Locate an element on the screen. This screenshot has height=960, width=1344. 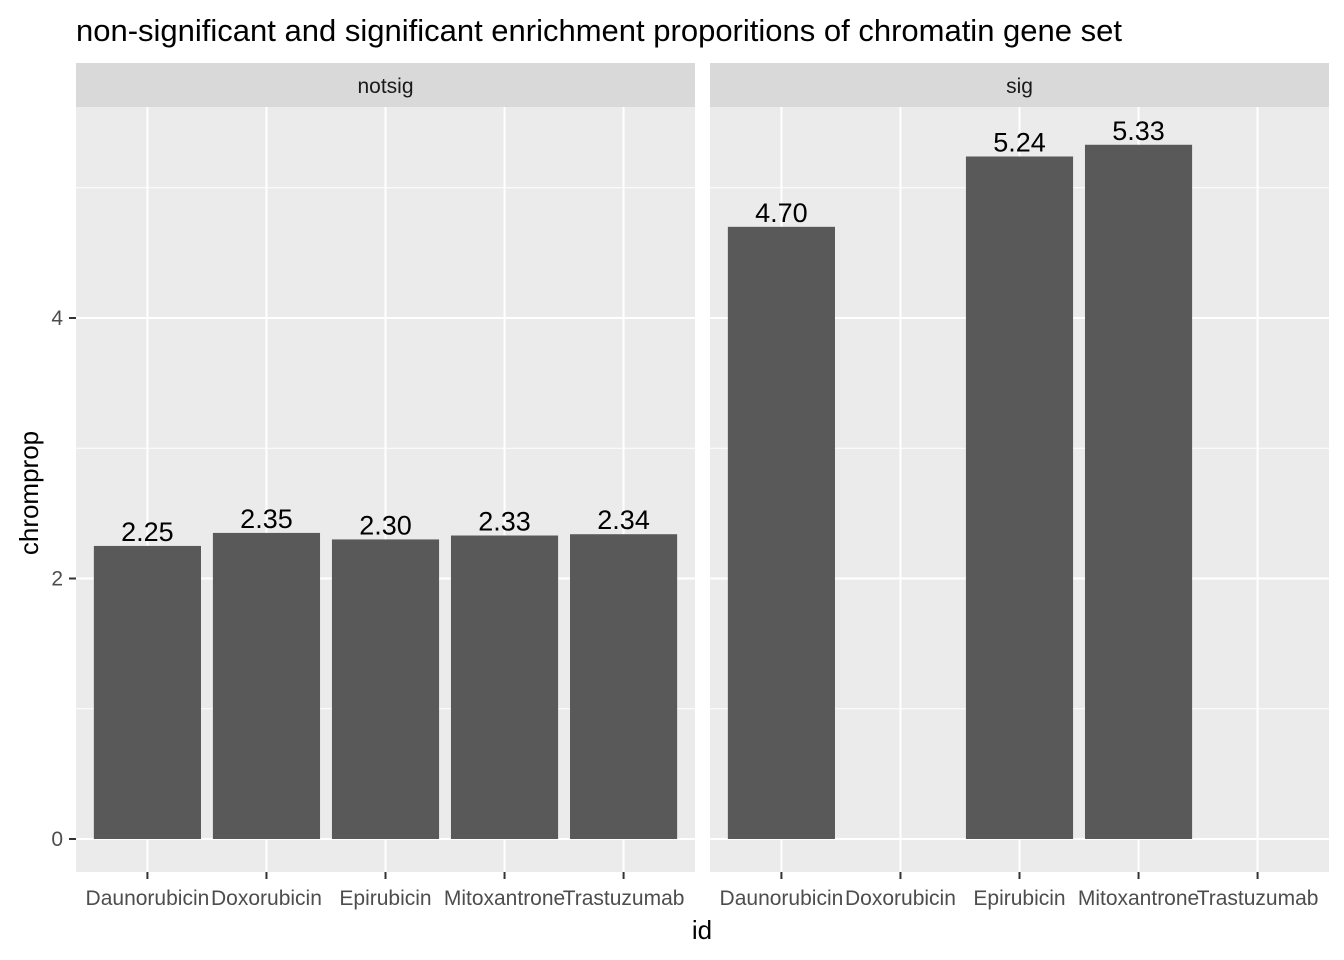
y-tick-label: 2 is located at coordinates (57, 579).